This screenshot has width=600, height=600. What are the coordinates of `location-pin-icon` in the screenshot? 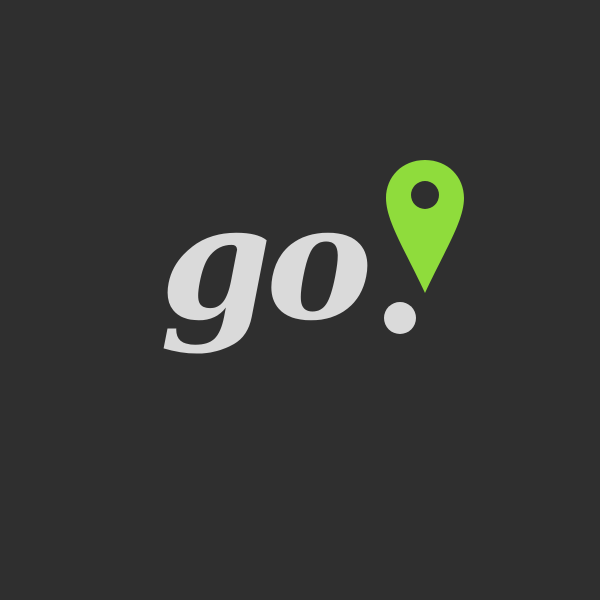 It's located at (424, 247).